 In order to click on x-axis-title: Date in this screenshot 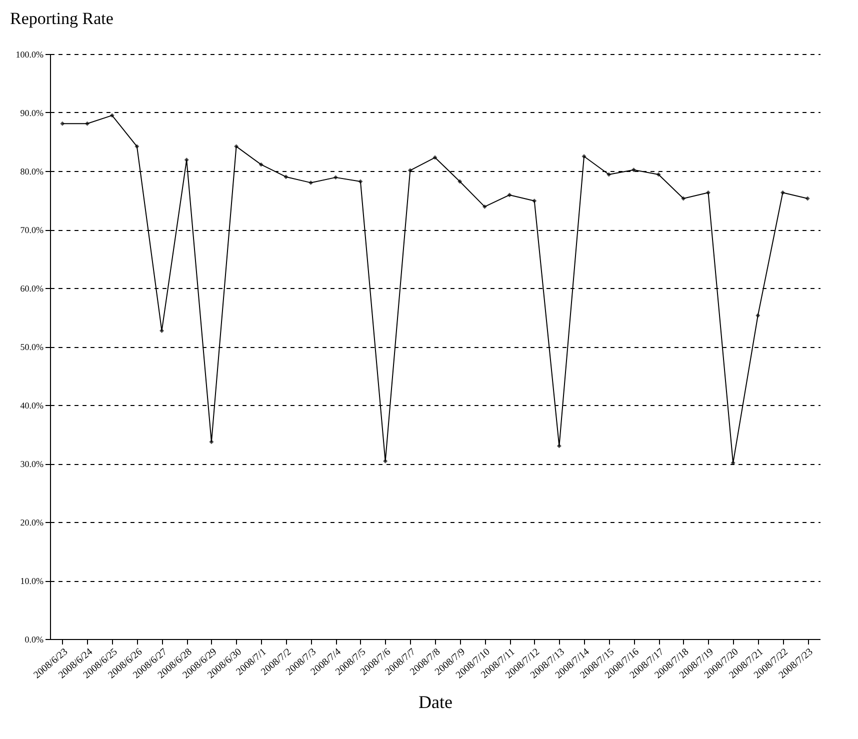, I will do `click(435, 702)`.